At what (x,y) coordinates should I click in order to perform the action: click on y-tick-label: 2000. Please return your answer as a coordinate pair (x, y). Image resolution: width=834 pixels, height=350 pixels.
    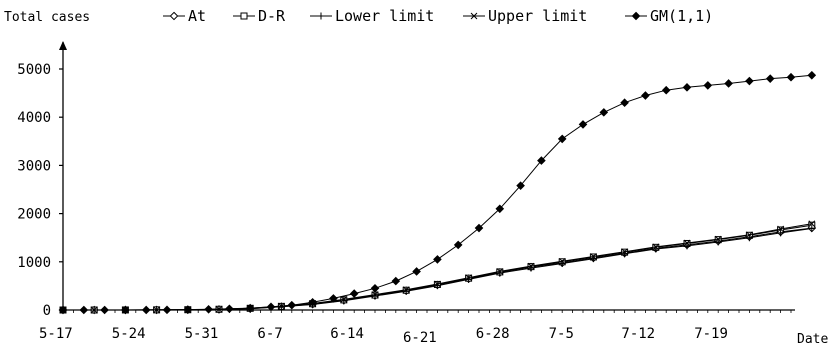
    Looking at the image, I should click on (34, 215).